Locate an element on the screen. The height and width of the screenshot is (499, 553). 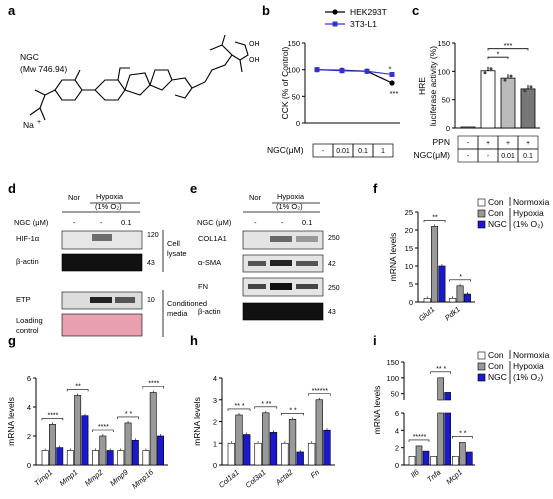
f-legend-o2: (1% O₂) is located at coordinates (528, 224).